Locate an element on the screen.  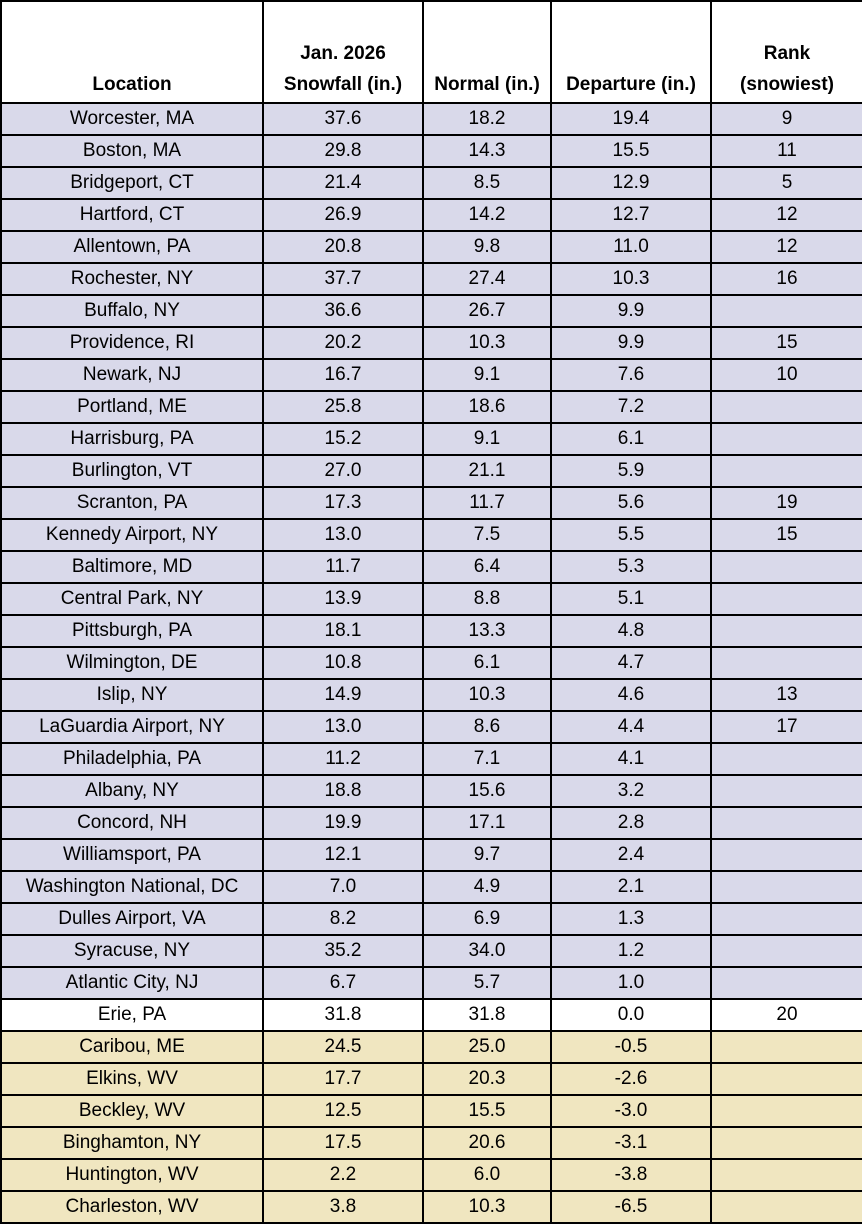
table-row: Allentown, PA 20.8 9.8 11.0 12 is located at coordinates (431, 247).